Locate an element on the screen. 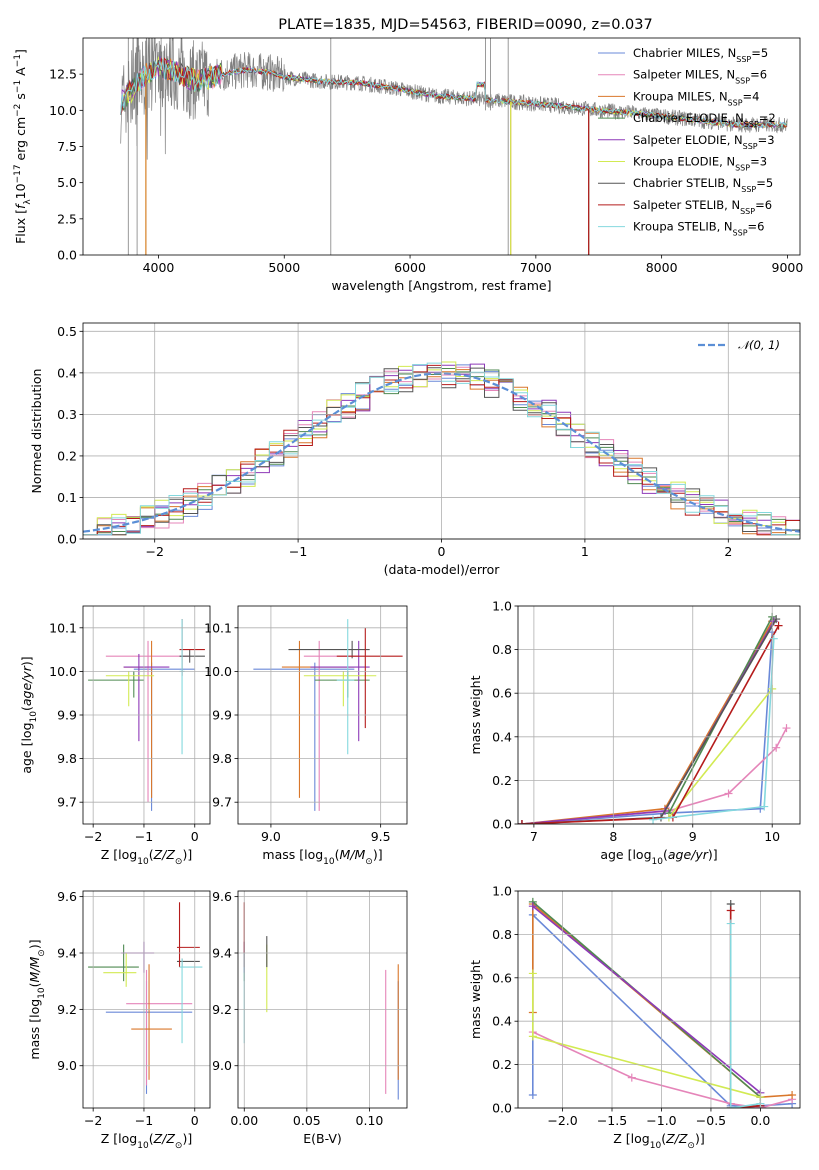 The image size is (819, 1170). panel-mass-vs-ebv: 0.00 0.05 0.10 9.0 9.2 9.4 9.6 E(B-V) is located at coordinates (310, 1017).